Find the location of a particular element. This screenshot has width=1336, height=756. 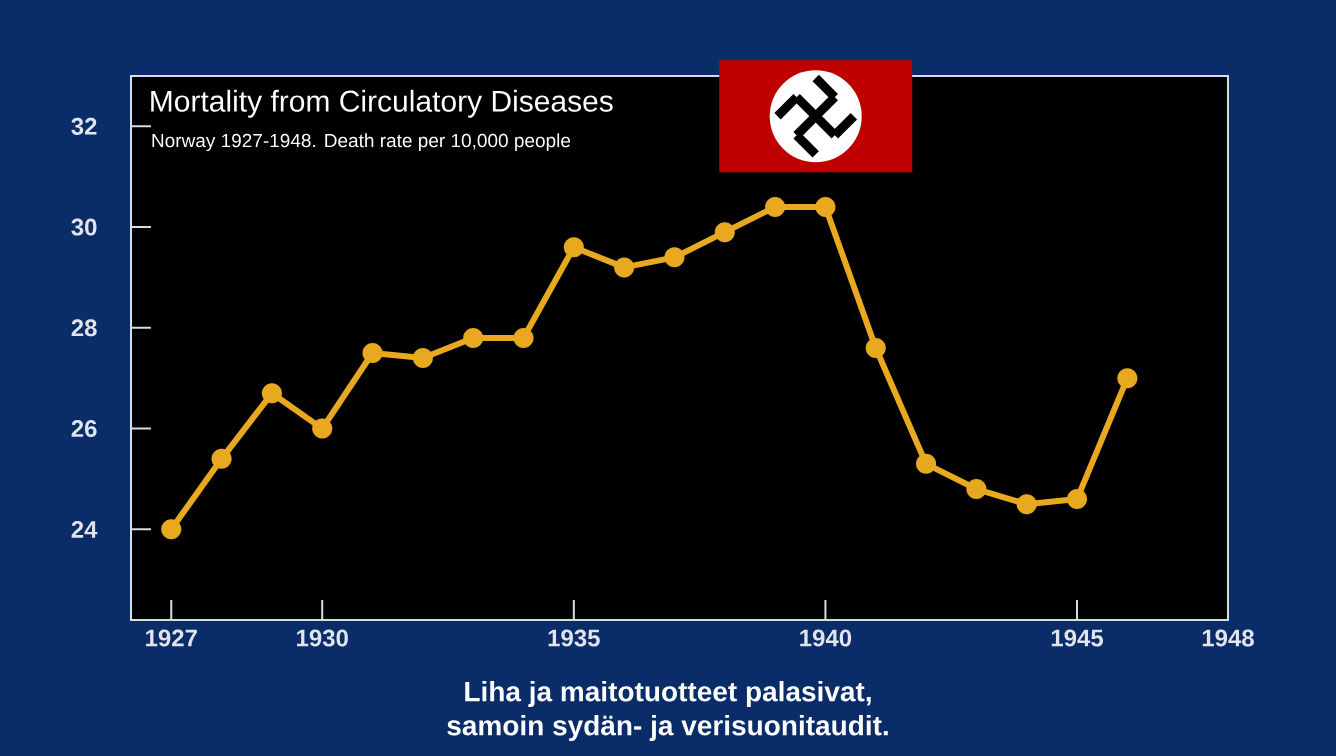

x-tick-label: 1945 is located at coordinates (1077, 638).